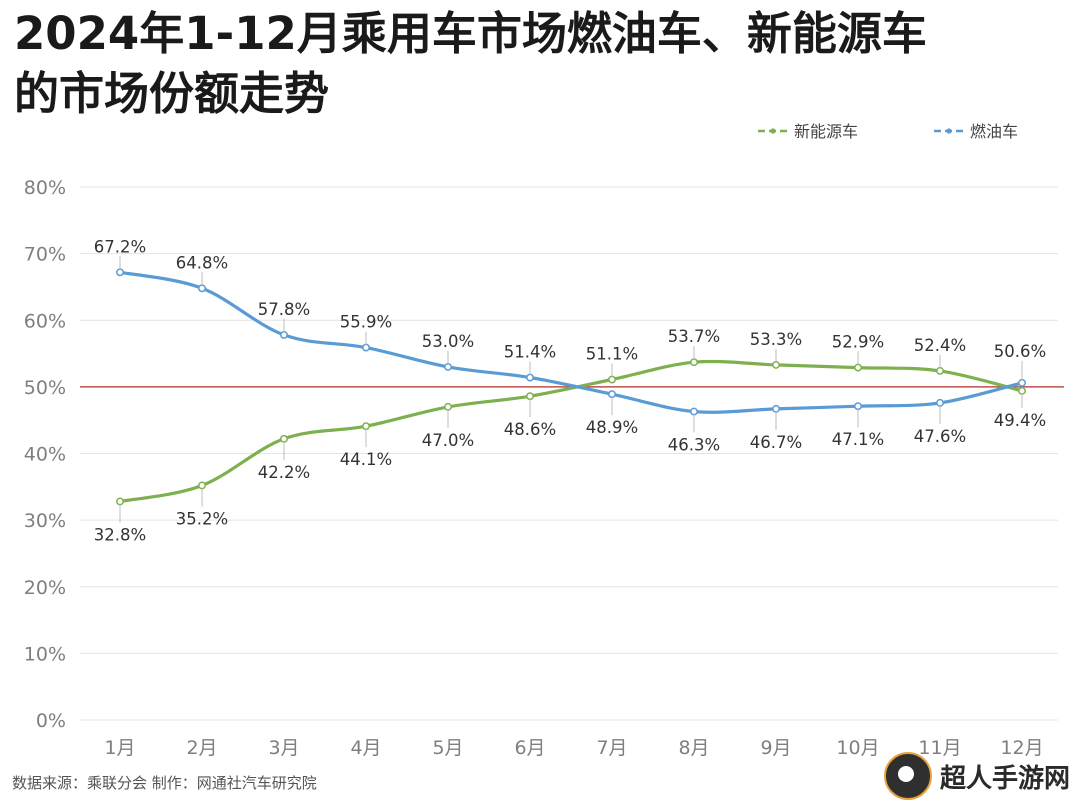 Image resolution: width=1080 pixels, height=804 pixels. Describe the element at coordinates (776, 442) in the screenshot. I see `data-label-fuel: 46.7%` at that location.